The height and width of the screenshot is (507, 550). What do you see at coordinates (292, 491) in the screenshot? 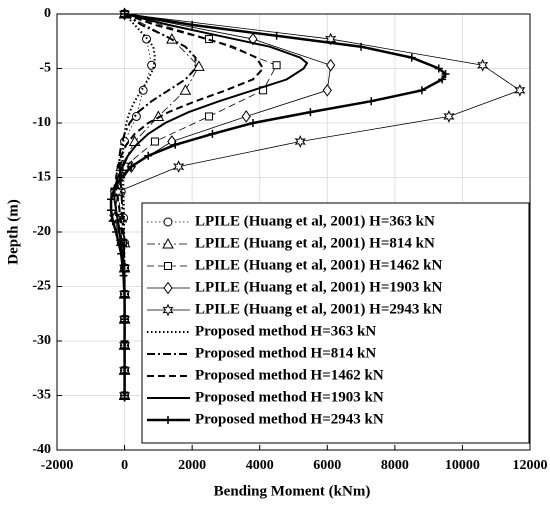
I see `x-axis-label: Bending Moment (kNm)` at bounding box center [292, 491].